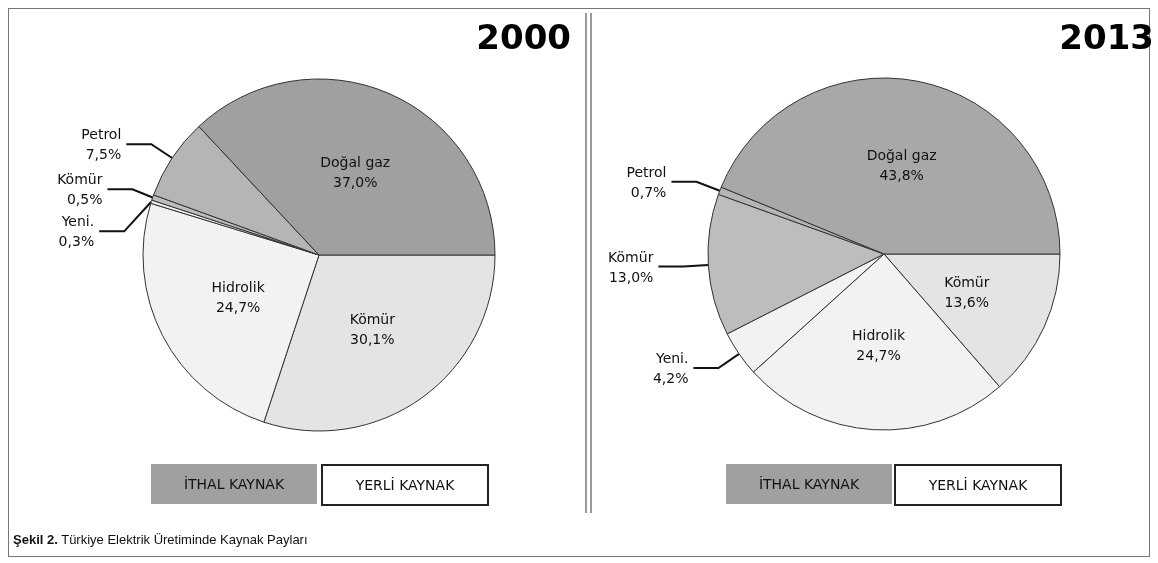  What do you see at coordinates (84, 199) in the screenshot?
I see `data-label: 0,5%` at bounding box center [84, 199].